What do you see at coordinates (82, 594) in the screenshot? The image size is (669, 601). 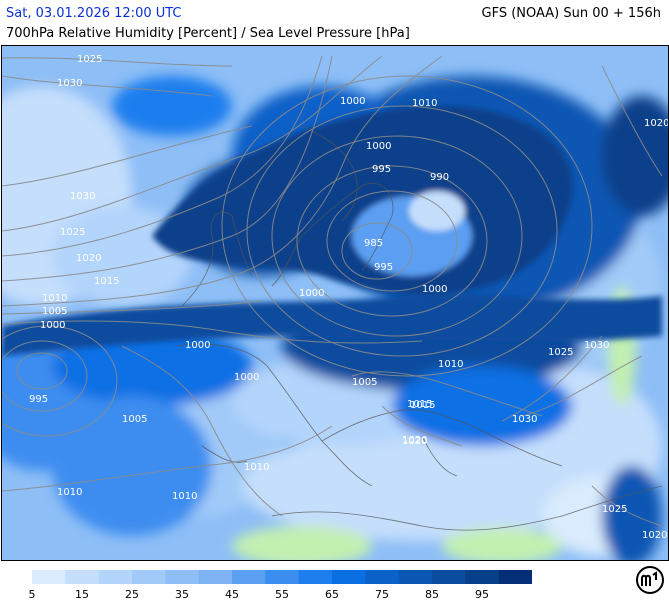 I see `legend-tick-label: 15` at bounding box center [82, 594].